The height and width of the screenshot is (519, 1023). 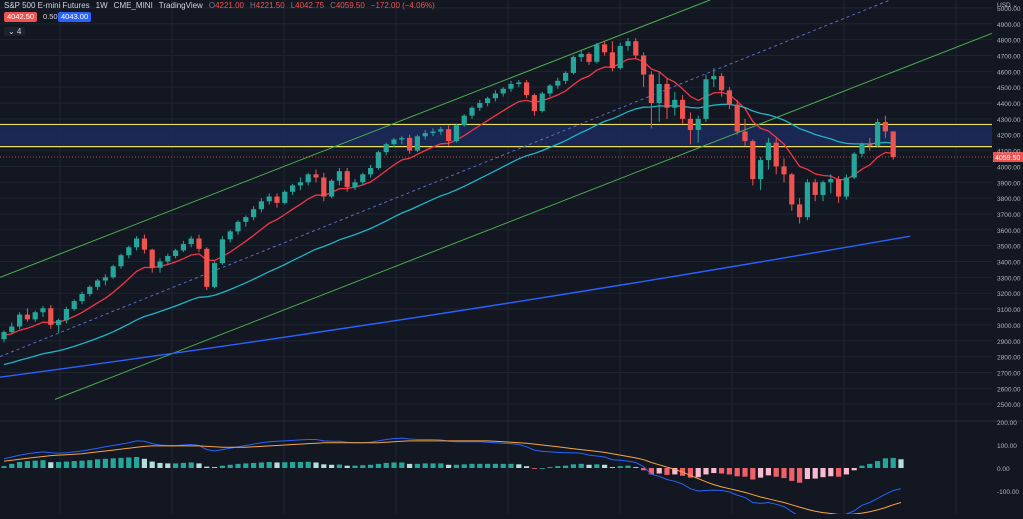 I want to click on price-tick-label: 3700.00, so click(x=1009, y=215).